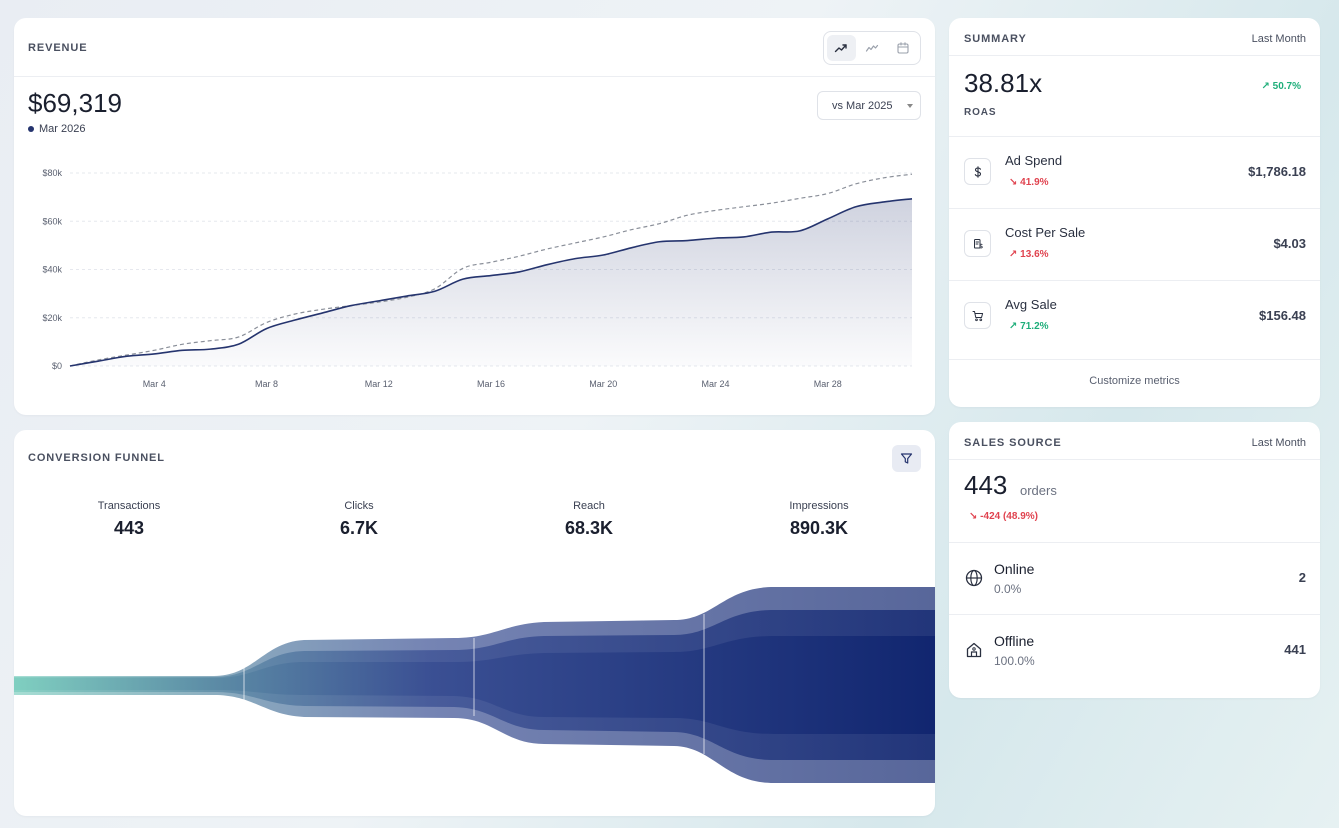  Describe the element at coordinates (902, 48) in the screenshot. I see `calendar-icon` at that location.